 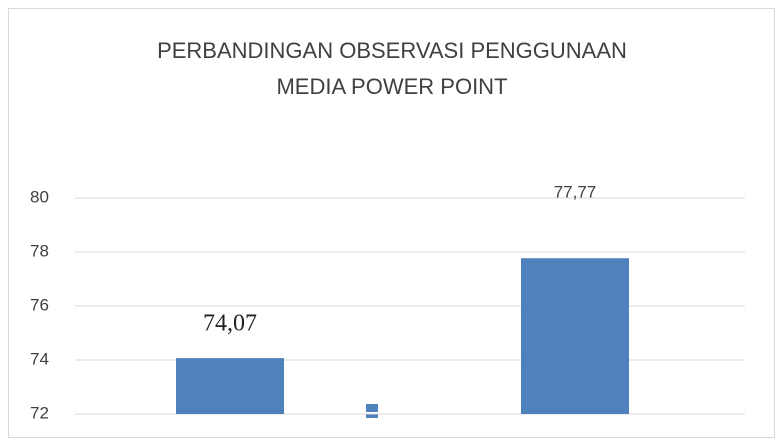 What do you see at coordinates (230, 324) in the screenshot?
I see `data-label: 74,07` at bounding box center [230, 324].